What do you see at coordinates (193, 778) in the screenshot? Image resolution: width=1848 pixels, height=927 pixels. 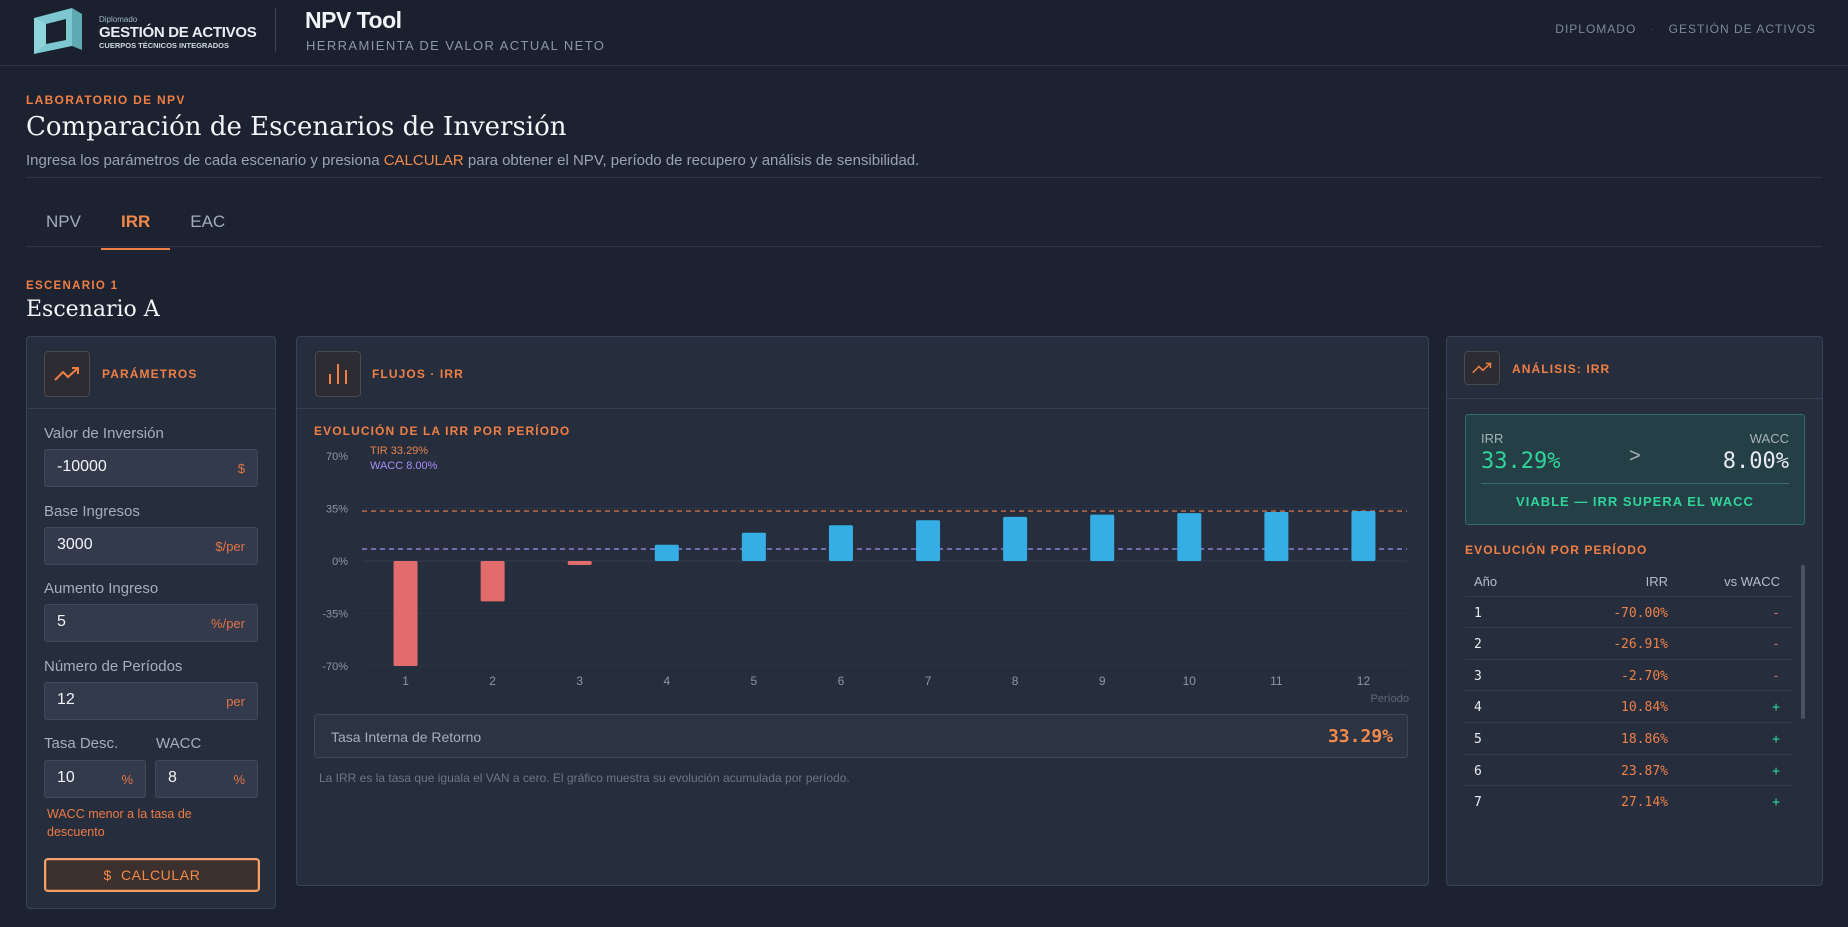 I see `wacc-input` at bounding box center [193, 778].